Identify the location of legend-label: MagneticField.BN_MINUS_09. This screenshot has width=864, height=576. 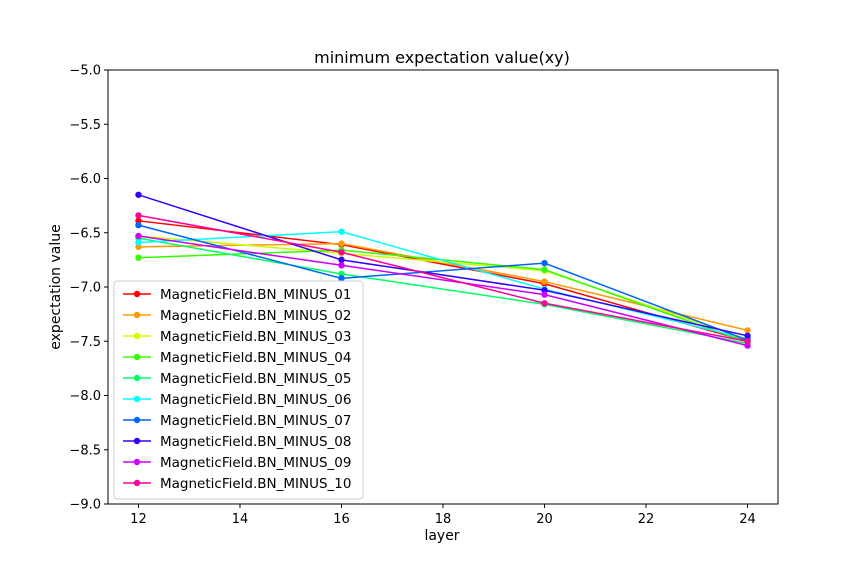
(256, 463).